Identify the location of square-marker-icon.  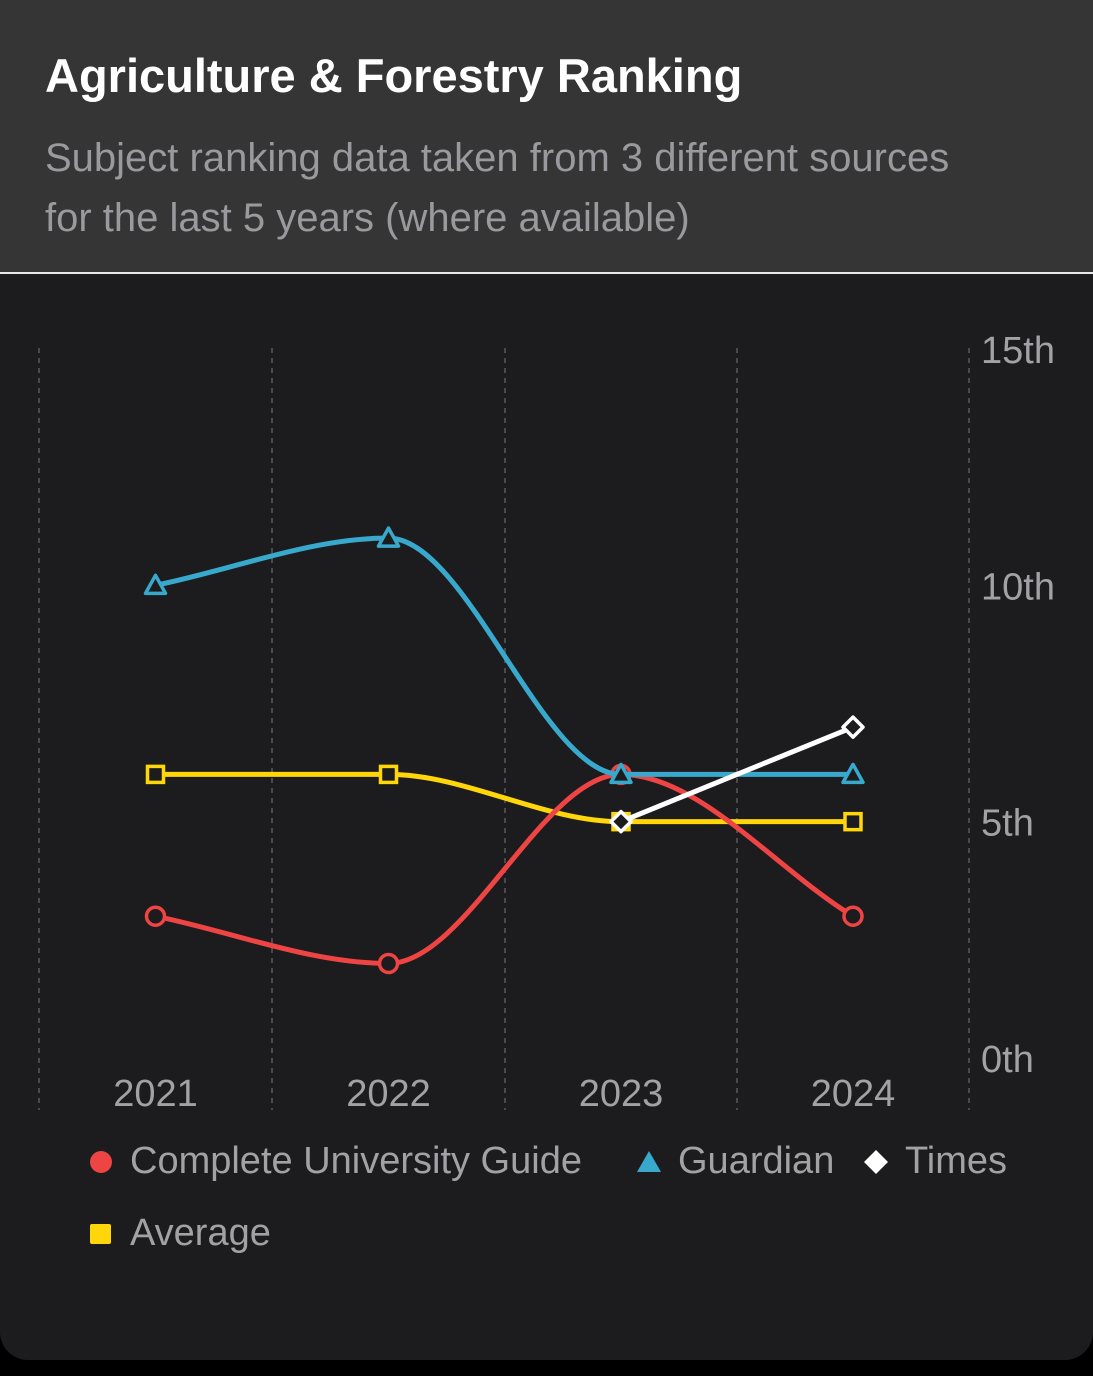
(100, 1233).